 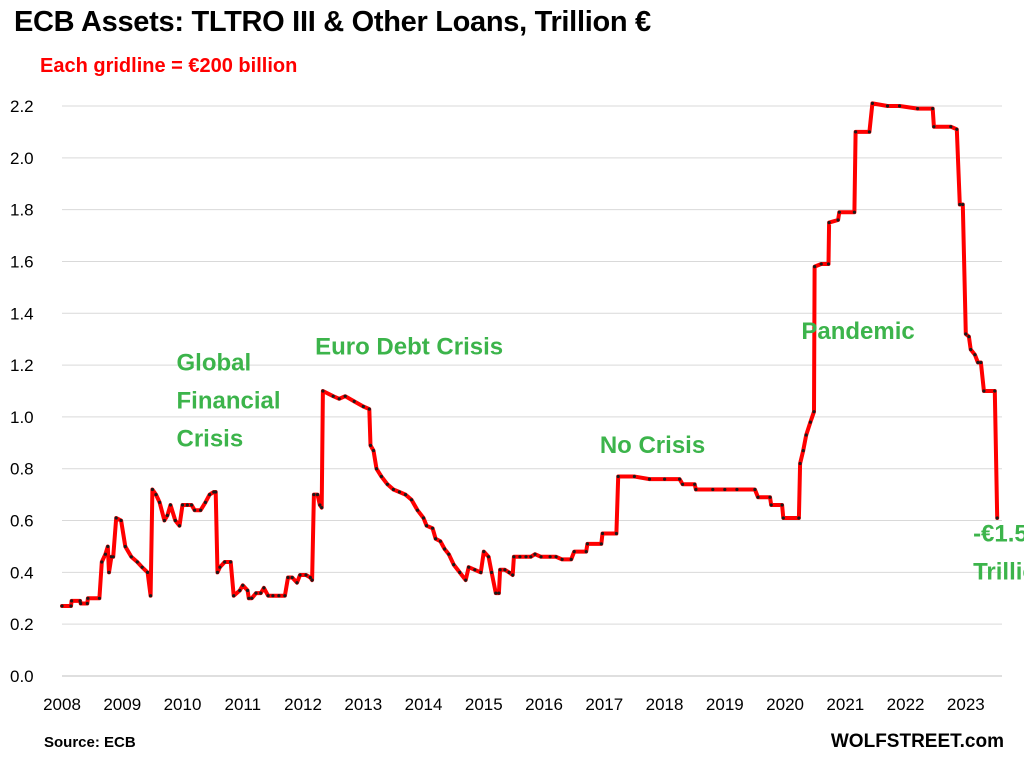 What do you see at coordinates (122, 704) in the screenshot?
I see `x-tick-label-2009: 2009` at bounding box center [122, 704].